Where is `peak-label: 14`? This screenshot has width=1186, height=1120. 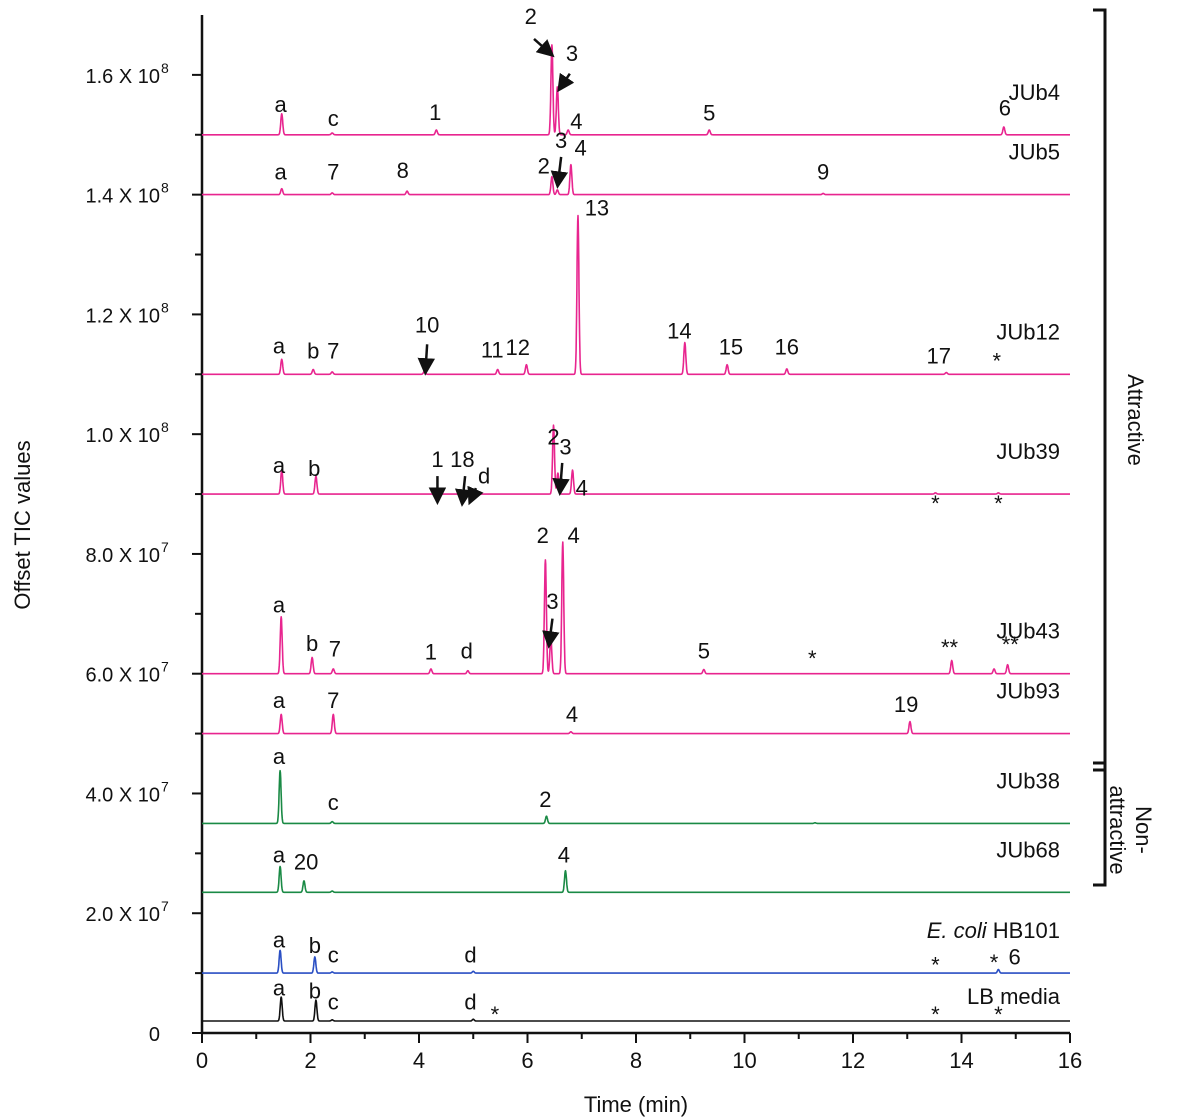 peak-label: 14 is located at coordinates (679, 330).